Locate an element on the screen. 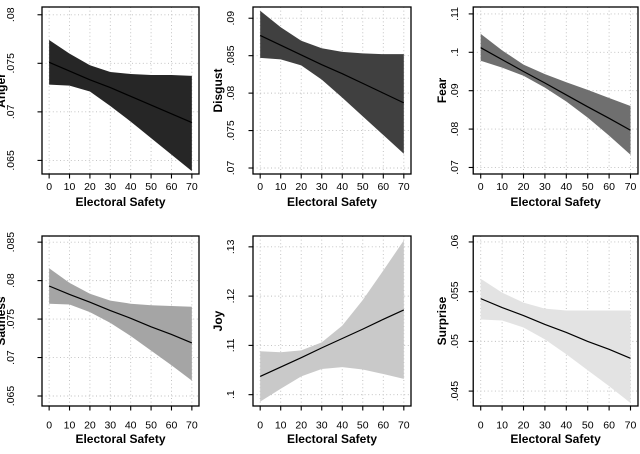 The height and width of the screenshot is (454, 640). svg-text: Surprise is located at coordinates (442, 320).